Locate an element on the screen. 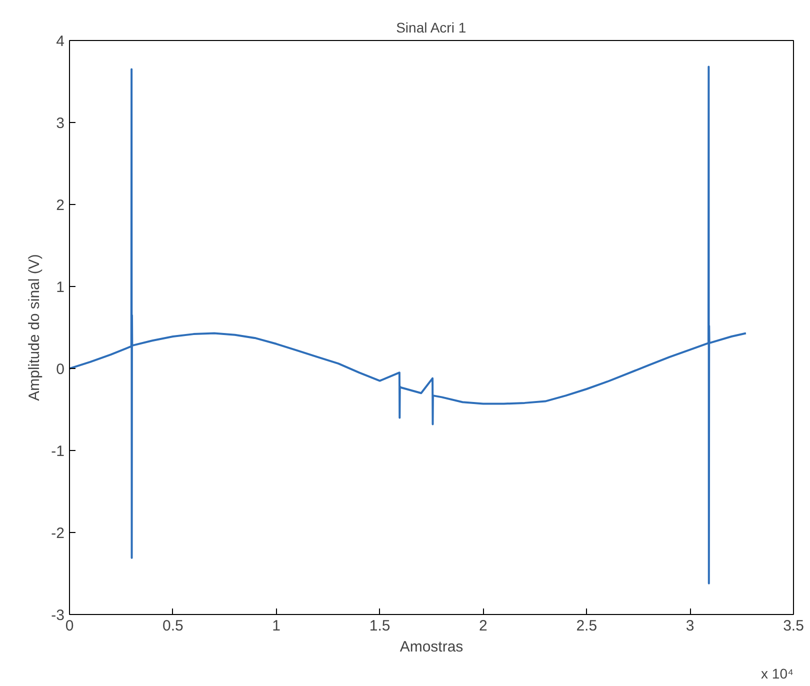 The width and height of the screenshot is (810, 686). x-tick-label: 0.5 is located at coordinates (173, 626).